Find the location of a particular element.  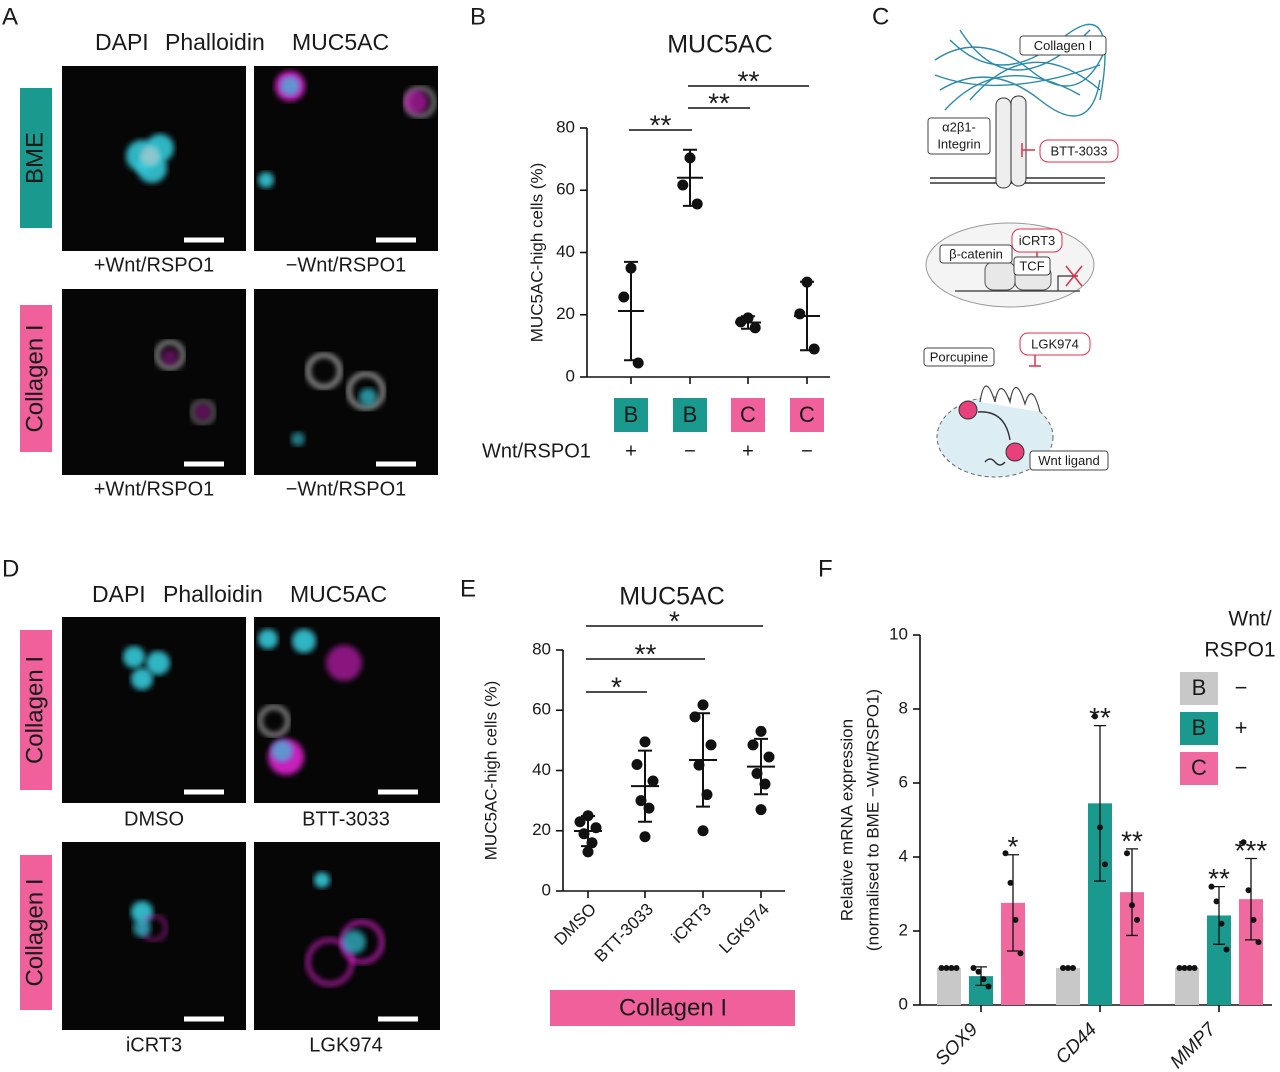

y-tick-label: 6 is located at coordinates (903, 781).